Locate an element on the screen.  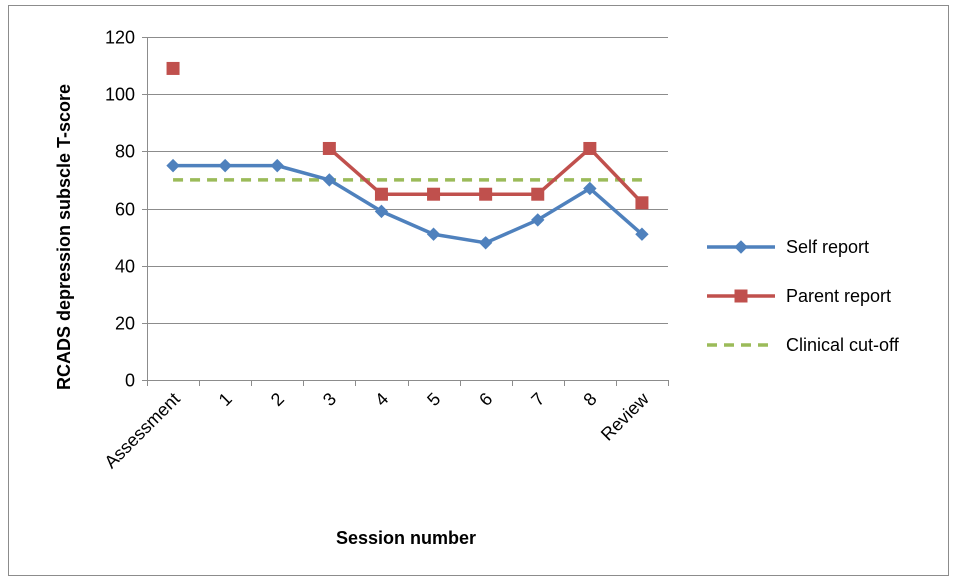
series-line is located at coordinates (408, 204).